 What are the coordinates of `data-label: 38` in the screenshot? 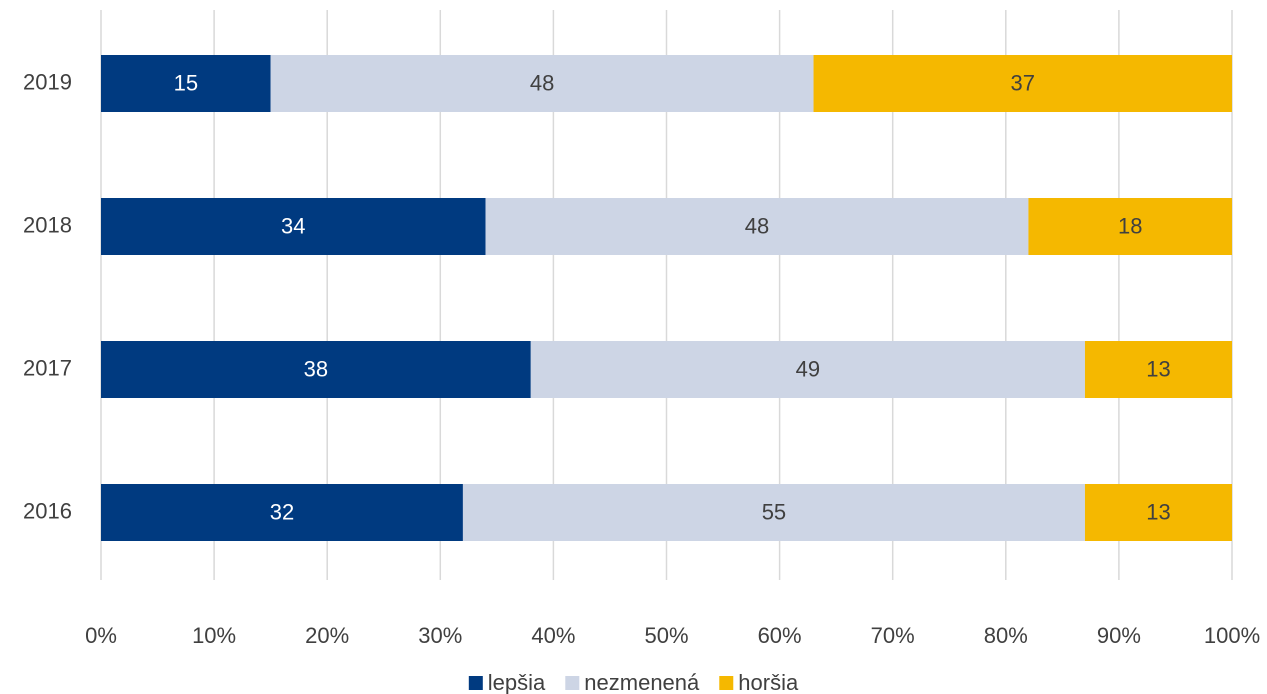 It's located at (316, 368).